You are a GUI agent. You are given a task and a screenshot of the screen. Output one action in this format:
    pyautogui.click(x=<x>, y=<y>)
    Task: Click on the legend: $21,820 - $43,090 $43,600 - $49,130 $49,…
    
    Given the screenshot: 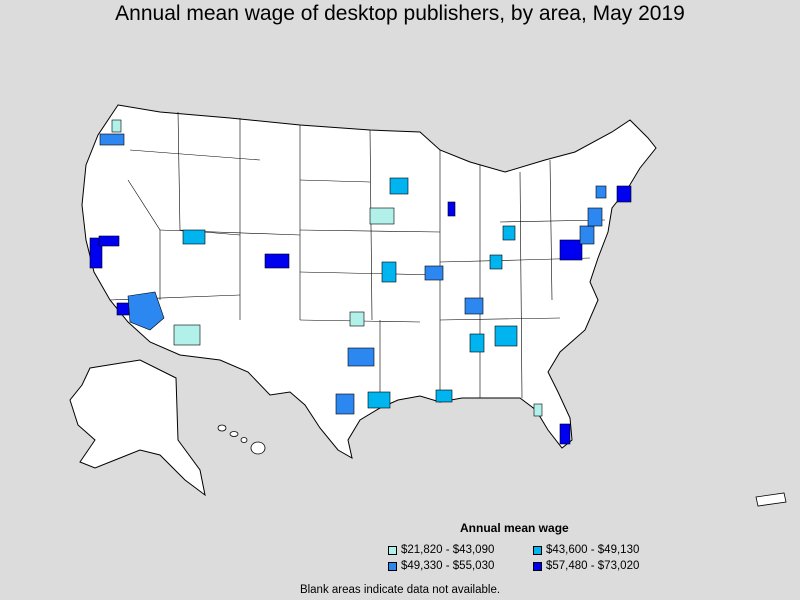 What is the action you would take?
    pyautogui.click(x=530, y=558)
    